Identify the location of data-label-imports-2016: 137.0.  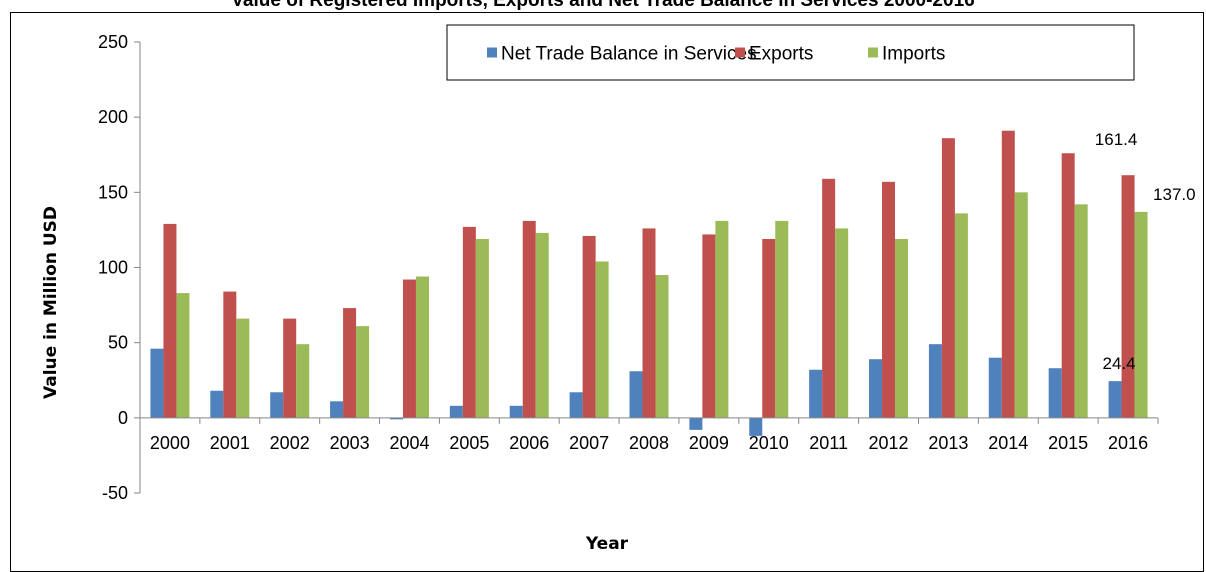
(1174, 194).